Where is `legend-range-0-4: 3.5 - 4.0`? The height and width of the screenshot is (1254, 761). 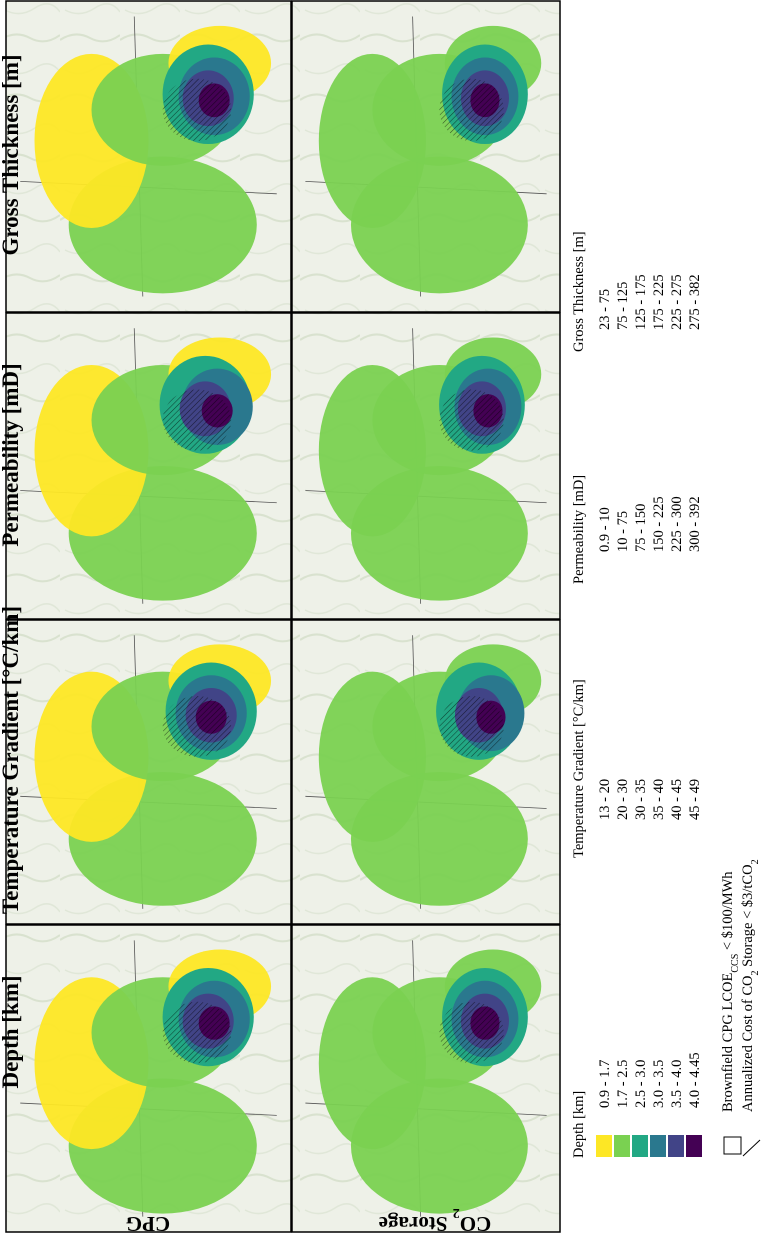
legend-range-0-4: 3.5 - 4.0 is located at coordinates (677, 1084).